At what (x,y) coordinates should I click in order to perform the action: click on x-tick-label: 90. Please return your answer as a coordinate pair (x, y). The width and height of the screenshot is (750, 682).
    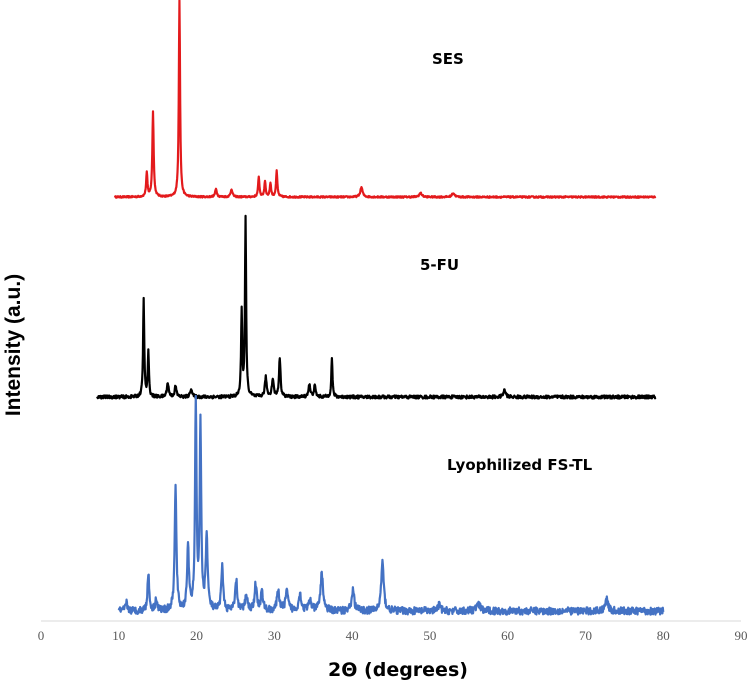
    Looking at the image, I should click on (741, 635).